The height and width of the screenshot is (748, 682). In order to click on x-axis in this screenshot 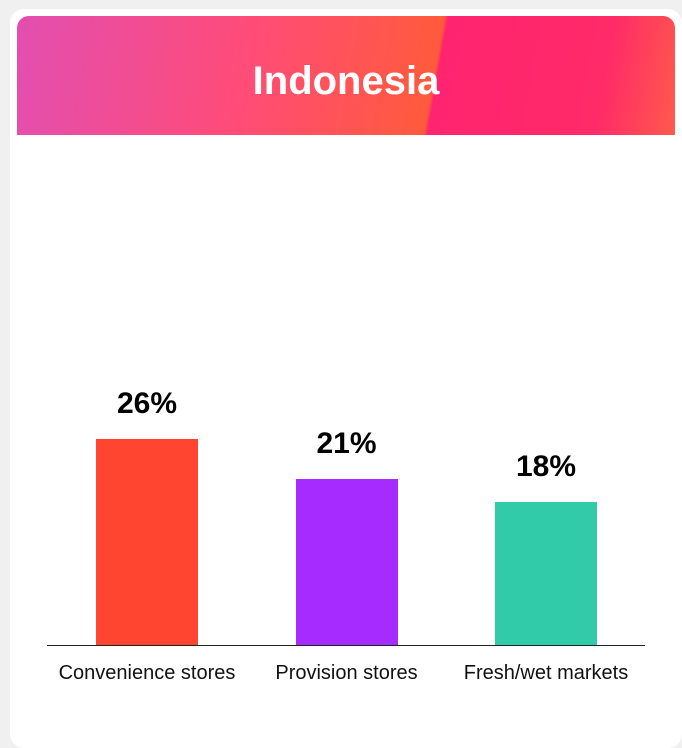, I will do `click(346, 645)`.